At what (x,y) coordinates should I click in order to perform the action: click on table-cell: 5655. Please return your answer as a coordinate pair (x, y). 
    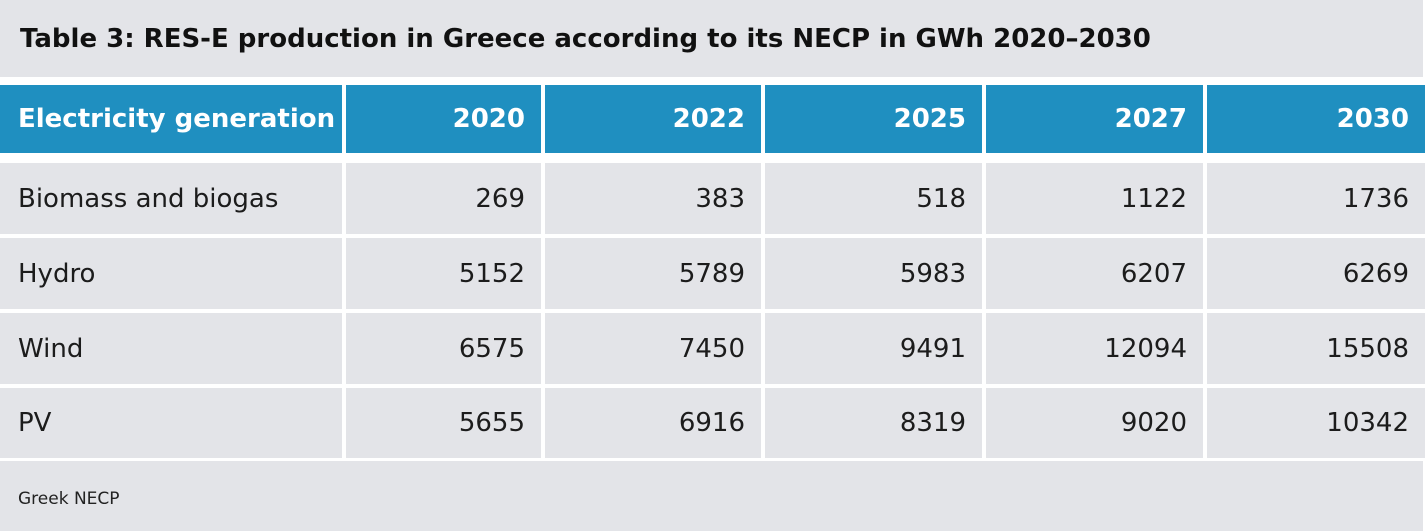
    Looking at the image, I should click on (443, 423).